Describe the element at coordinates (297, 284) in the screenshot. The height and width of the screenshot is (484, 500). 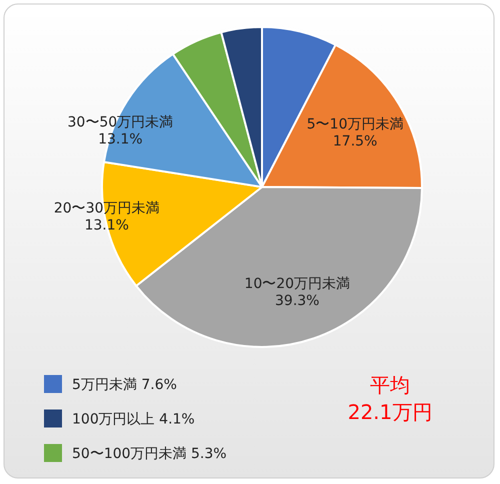
I see `slice-label: 10〜20万円未満` at that location.